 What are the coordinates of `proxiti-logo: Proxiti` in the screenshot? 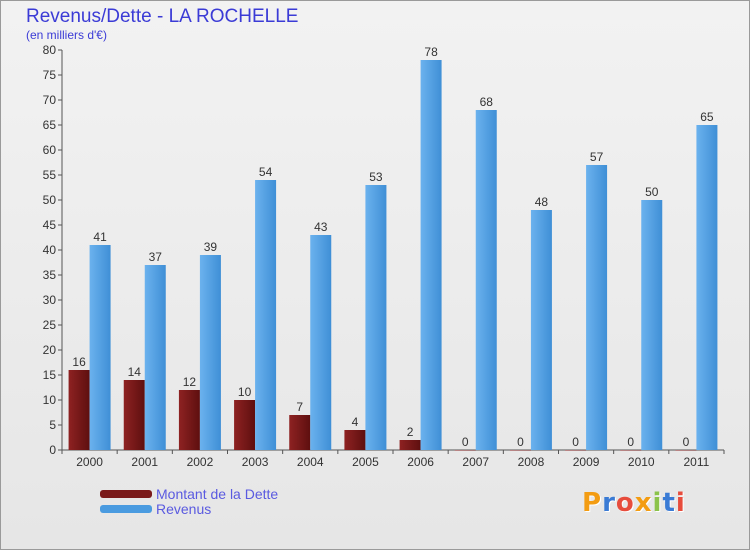 It's located at (634, 503).